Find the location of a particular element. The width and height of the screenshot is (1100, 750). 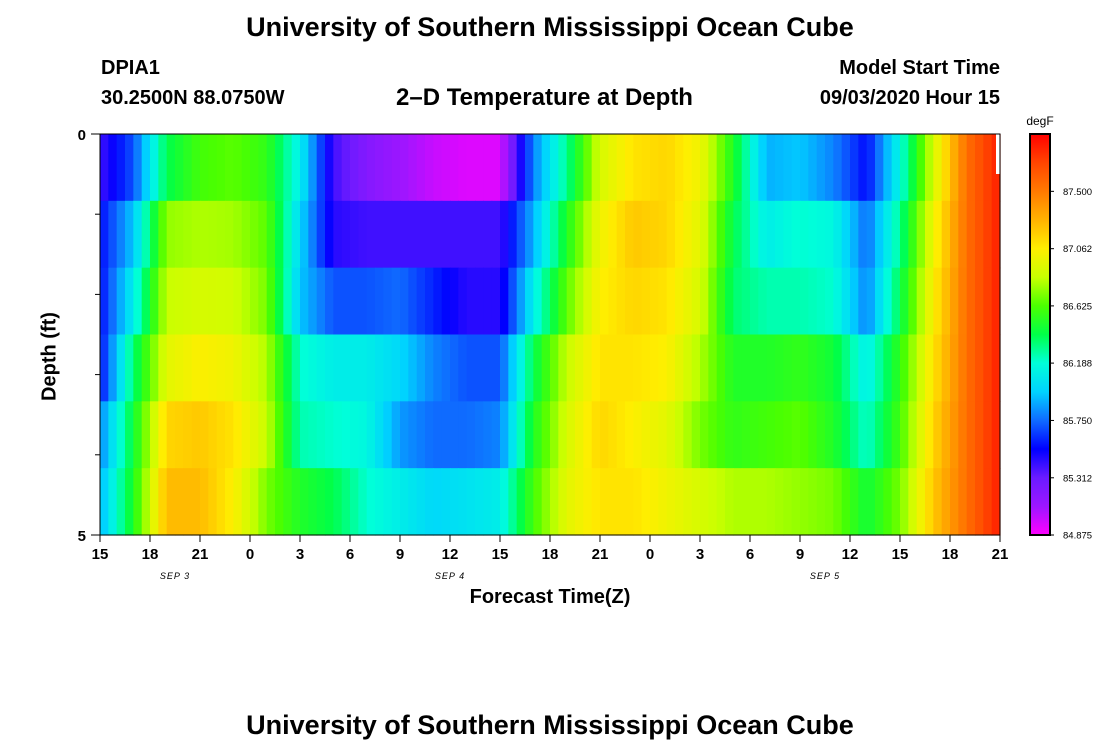

x-tick-label: 15 is located at coordinates (100, 554).